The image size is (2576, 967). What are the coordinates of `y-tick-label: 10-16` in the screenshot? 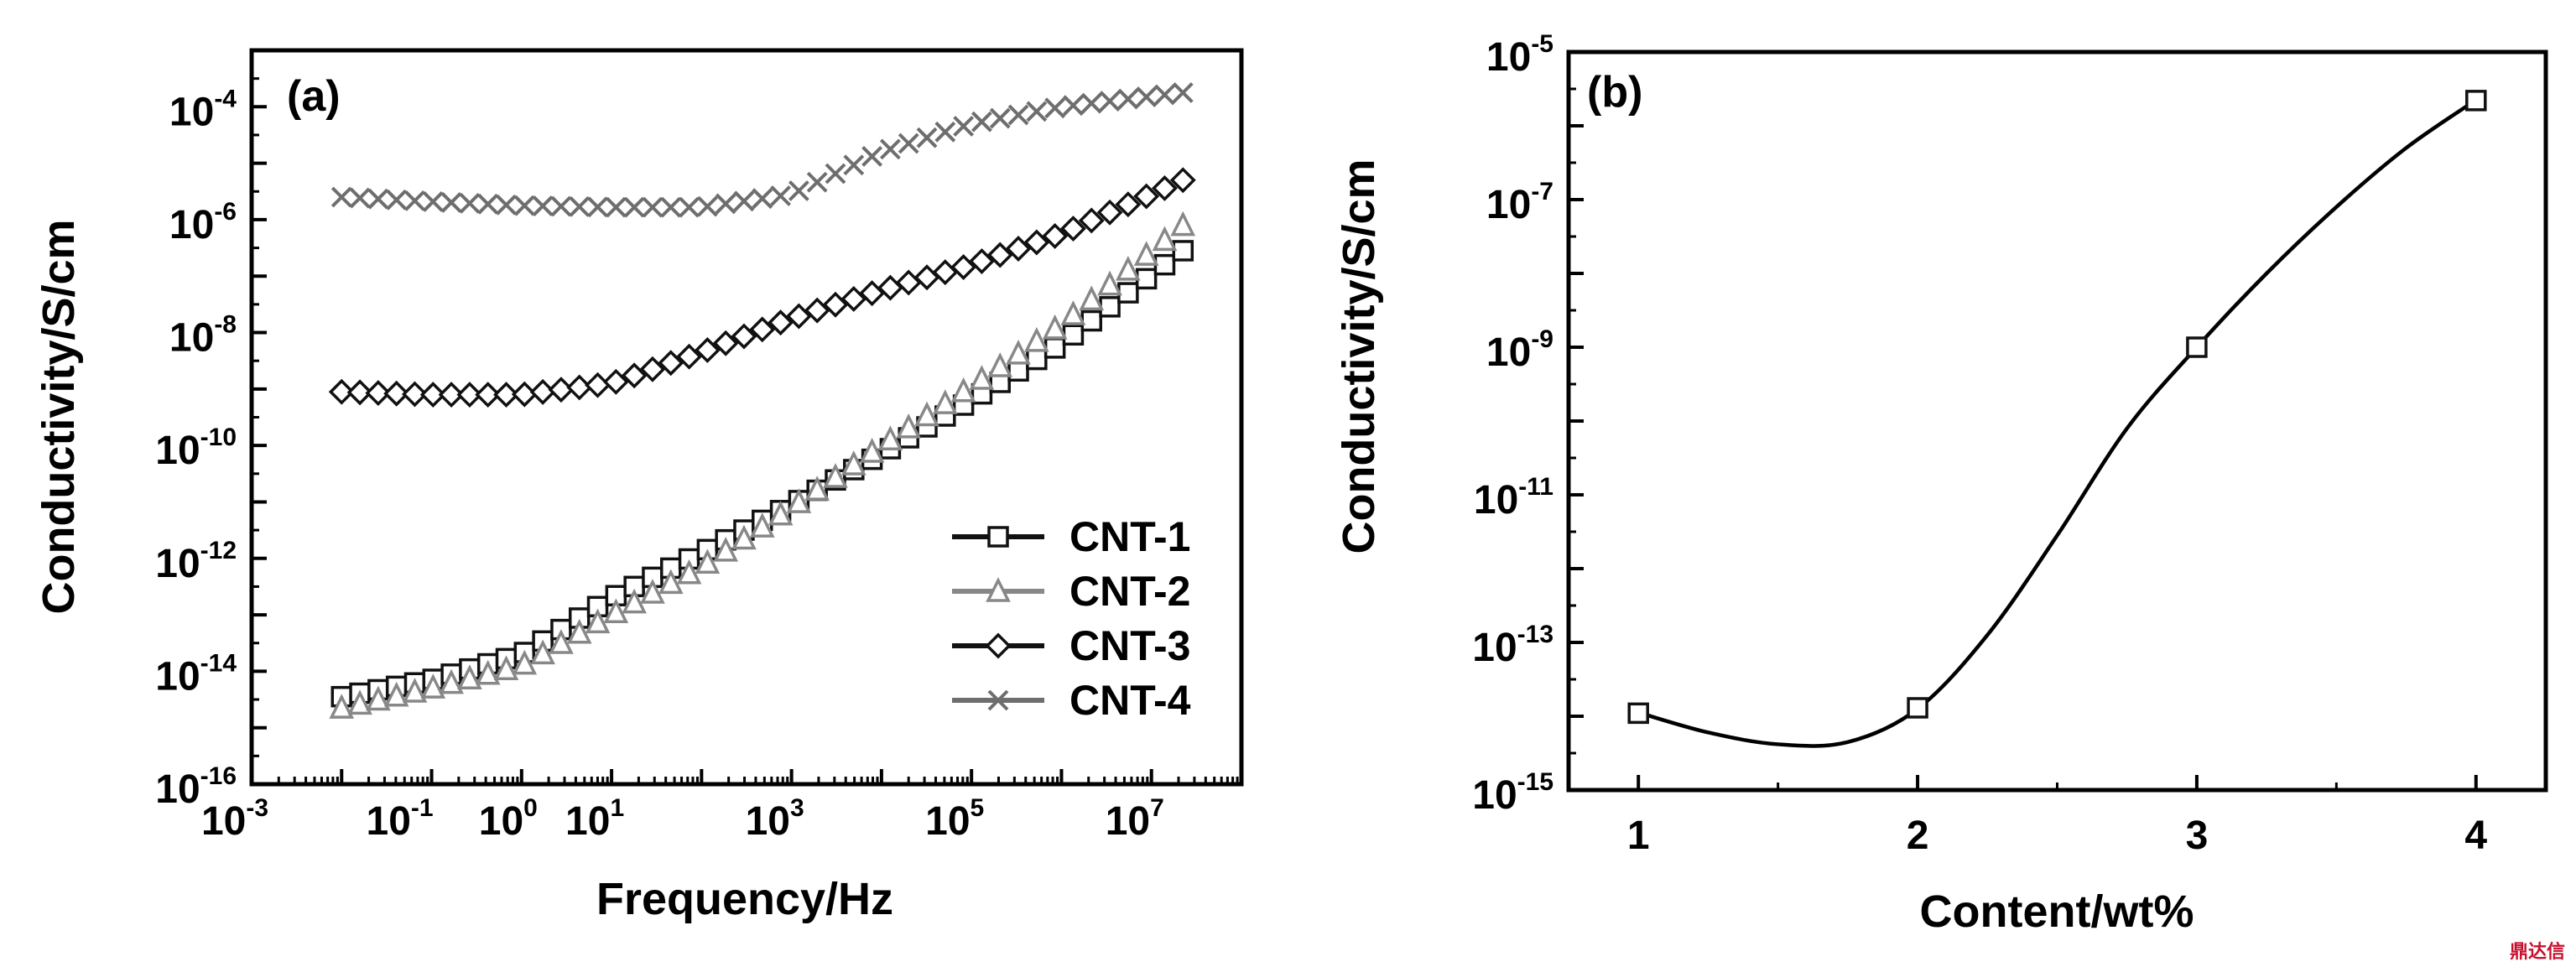 It's located at (196, 787).